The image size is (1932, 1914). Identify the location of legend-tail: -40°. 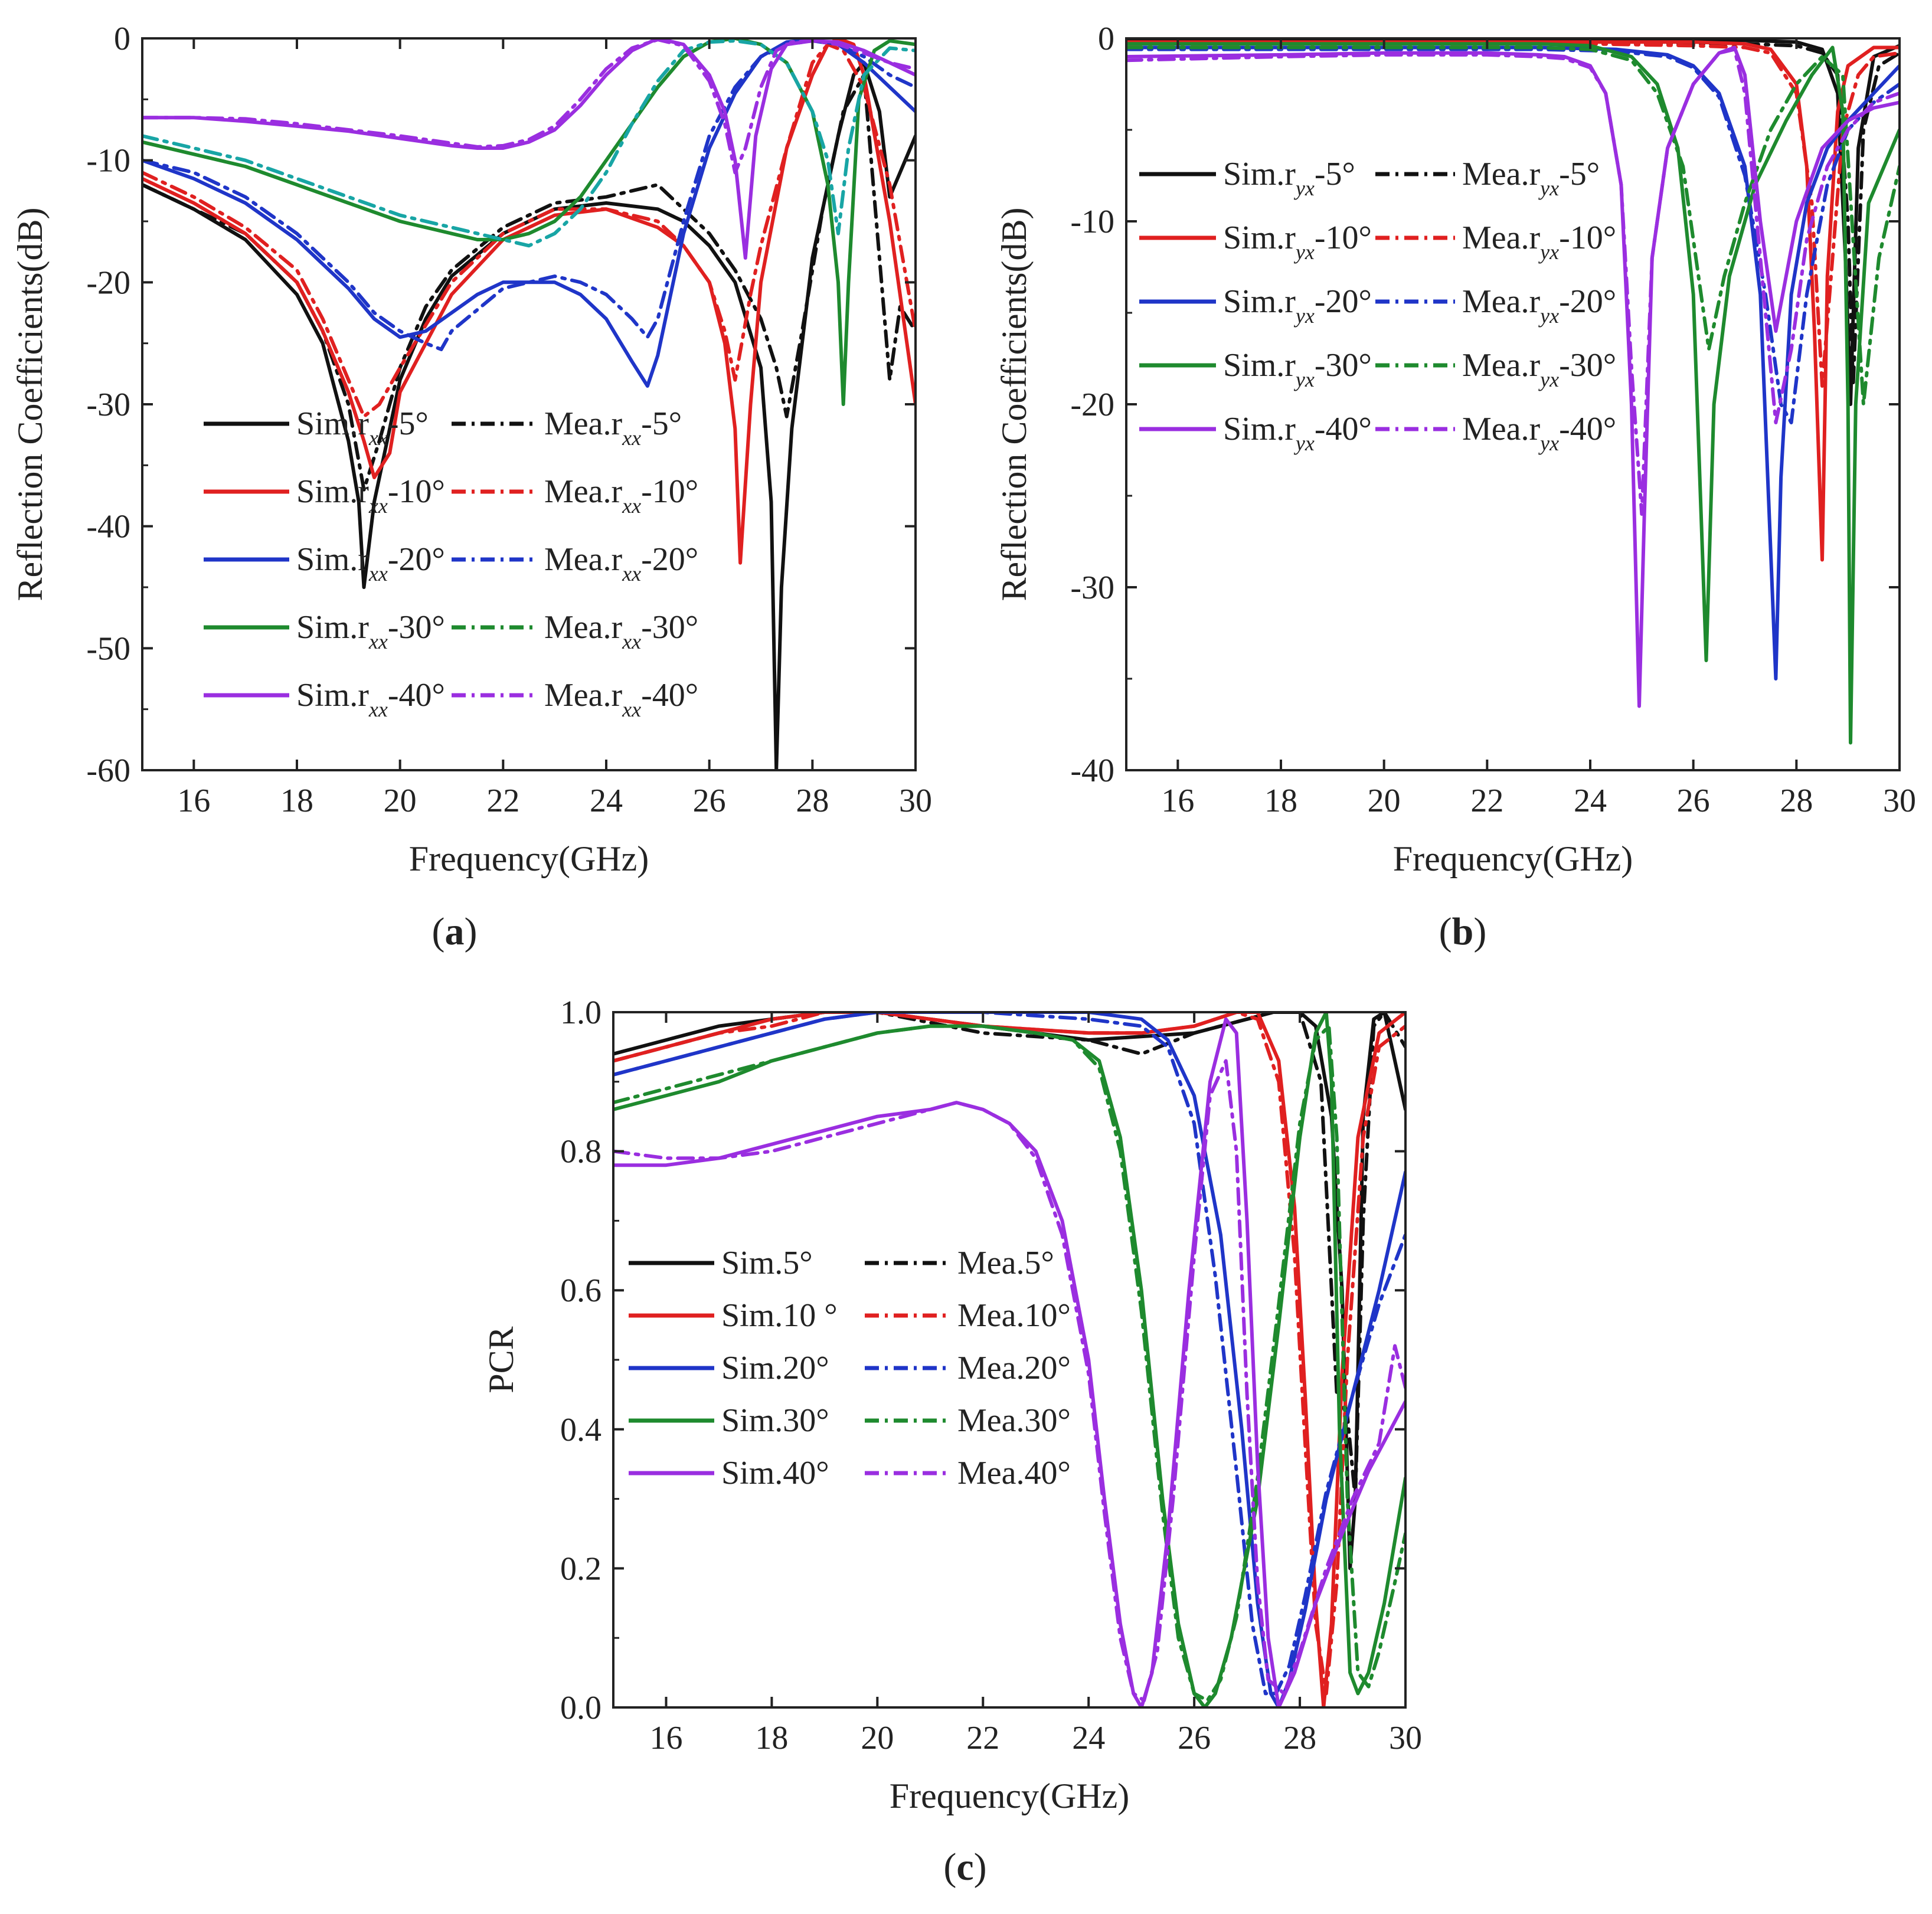
(669, 695).